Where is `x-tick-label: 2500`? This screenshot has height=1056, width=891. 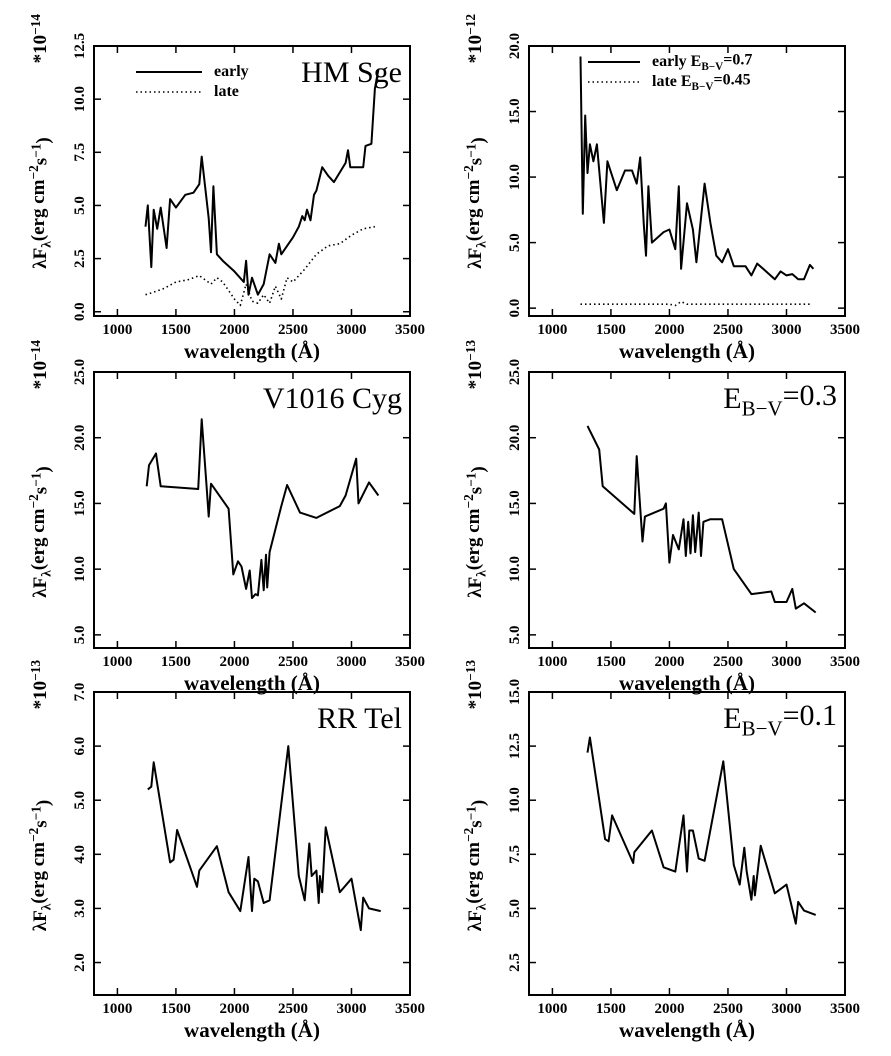
x-tick-label: 2500 is located at coordinates (728, 1009).